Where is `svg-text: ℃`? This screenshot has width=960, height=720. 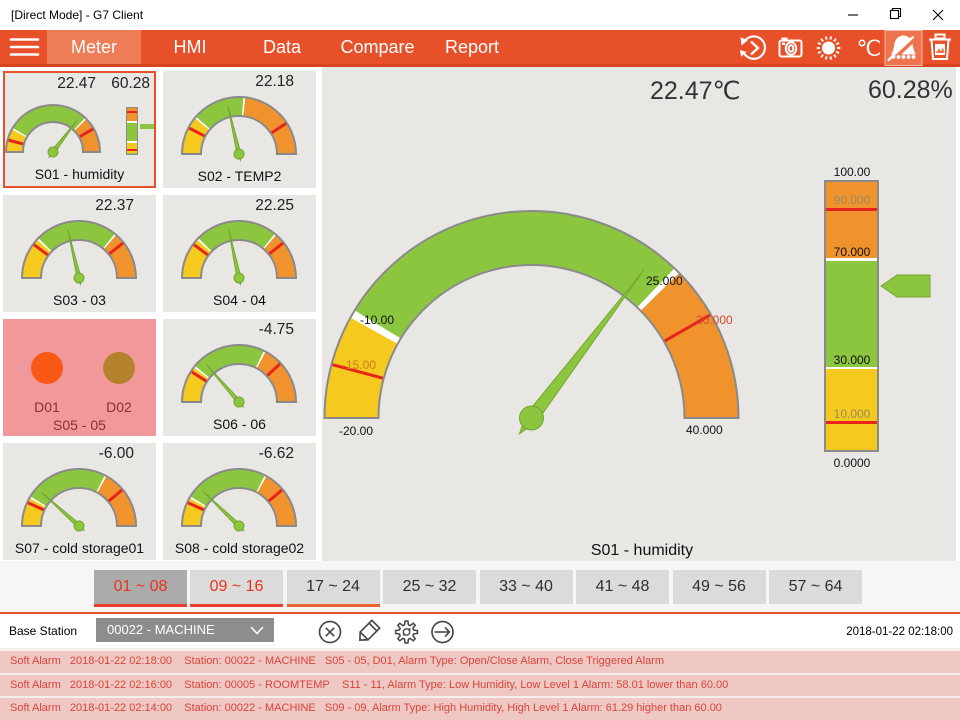
svg-text: ℃ is located at coordinates (869, 48).